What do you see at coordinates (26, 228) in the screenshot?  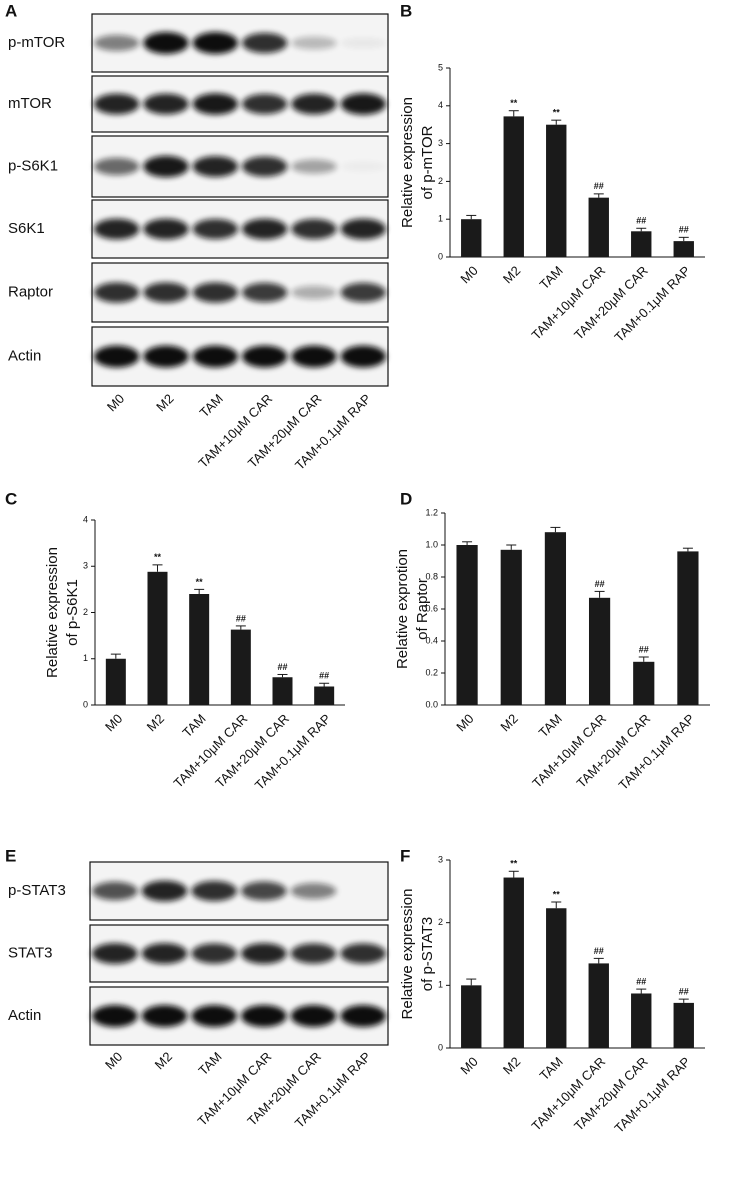 I see `blot-row-label: S6K1` at bounding box center [26, 228].